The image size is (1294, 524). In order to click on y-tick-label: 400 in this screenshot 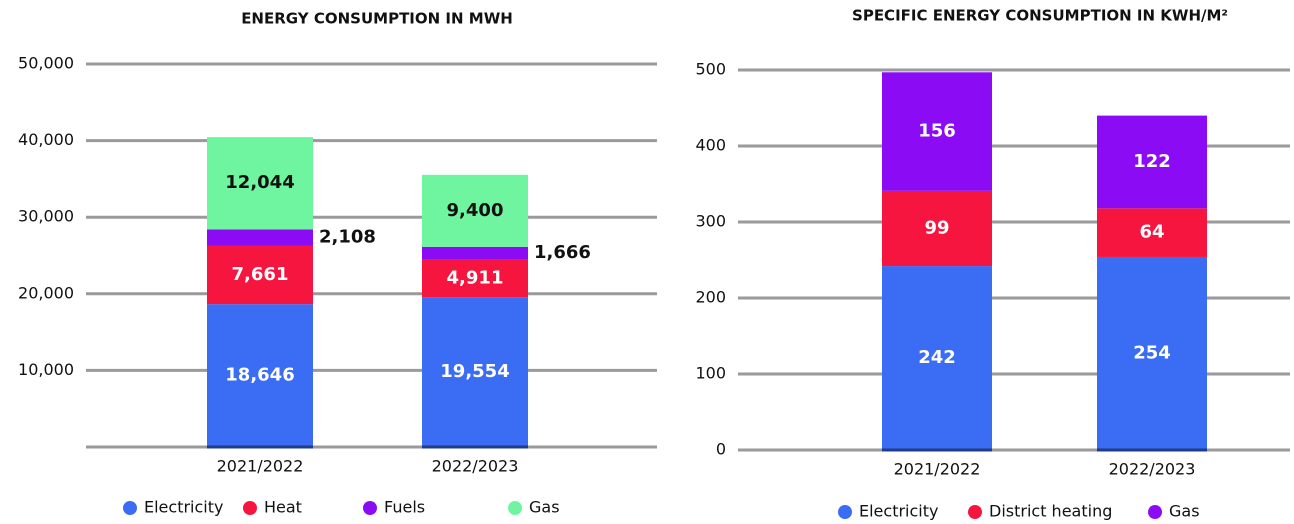, I will do `click(710, 145)`.